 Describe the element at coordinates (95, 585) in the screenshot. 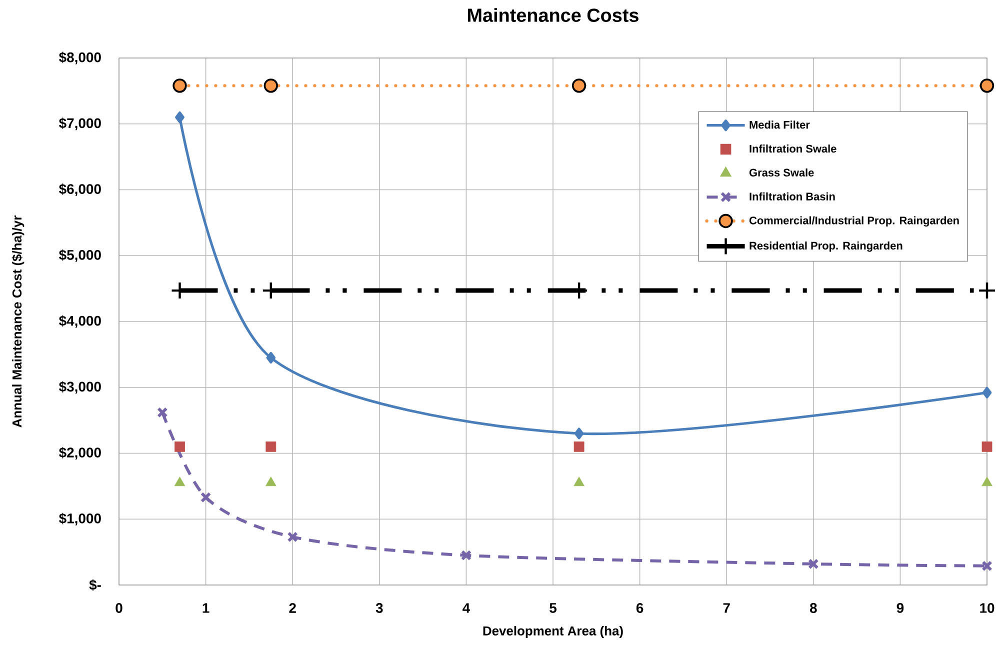

I see `y-tick-label: $-` at that location.